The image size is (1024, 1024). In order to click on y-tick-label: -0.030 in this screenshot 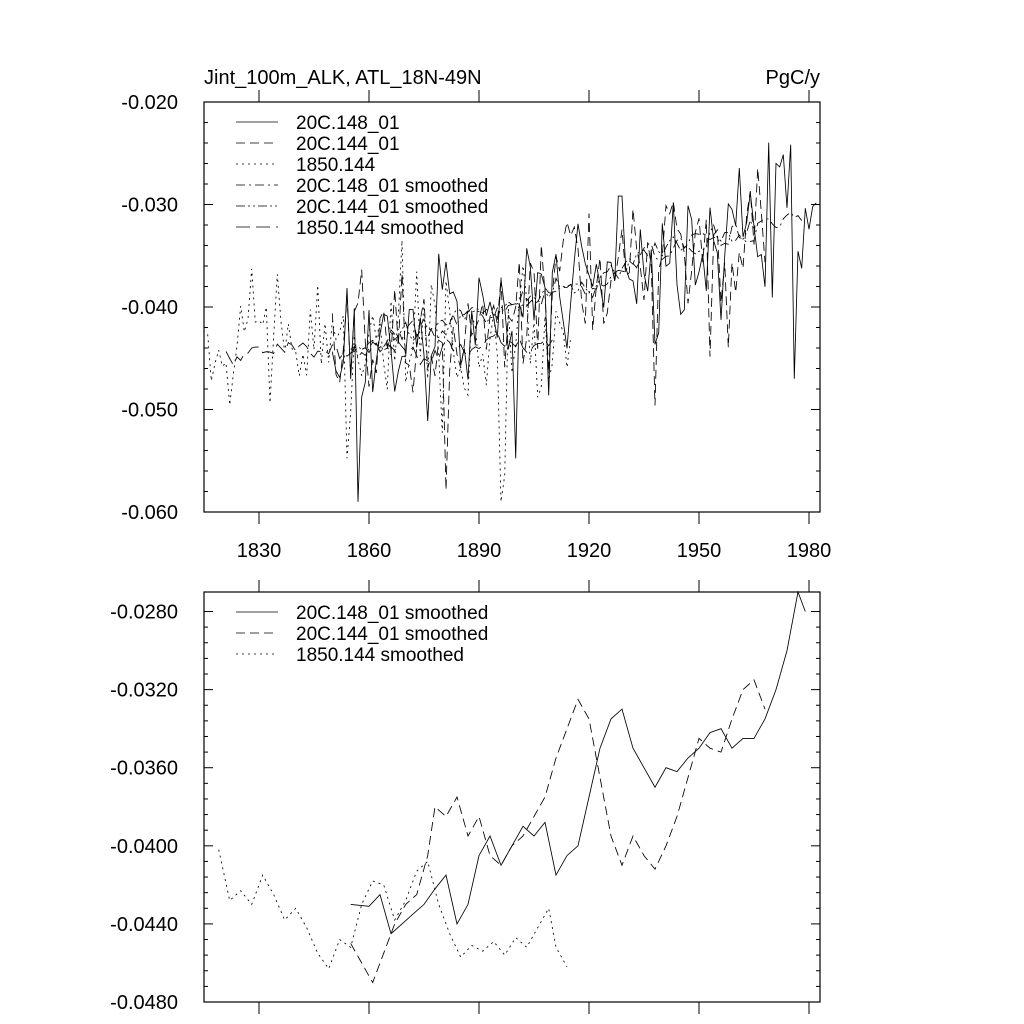, I will do `click(149, 206)`.